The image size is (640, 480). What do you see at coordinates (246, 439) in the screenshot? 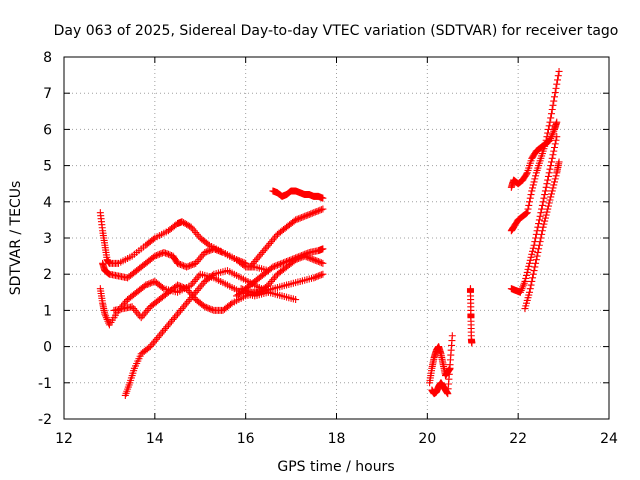
I see `x-tick-label: 16` at bounding box center [246, 439].